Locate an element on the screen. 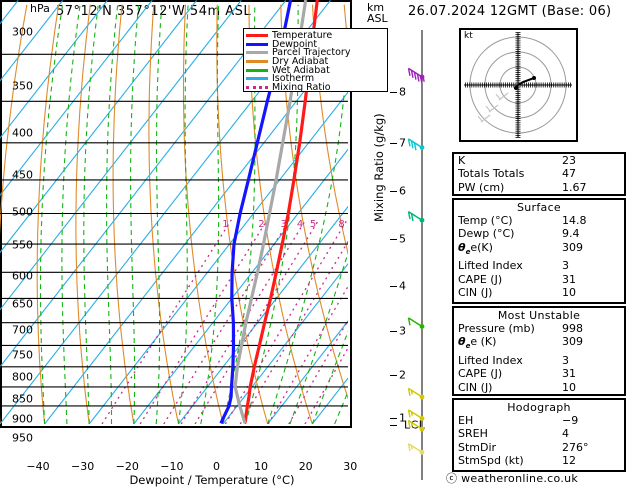  mixing-ratio-label: 8 is located at coordinates (341, 224).